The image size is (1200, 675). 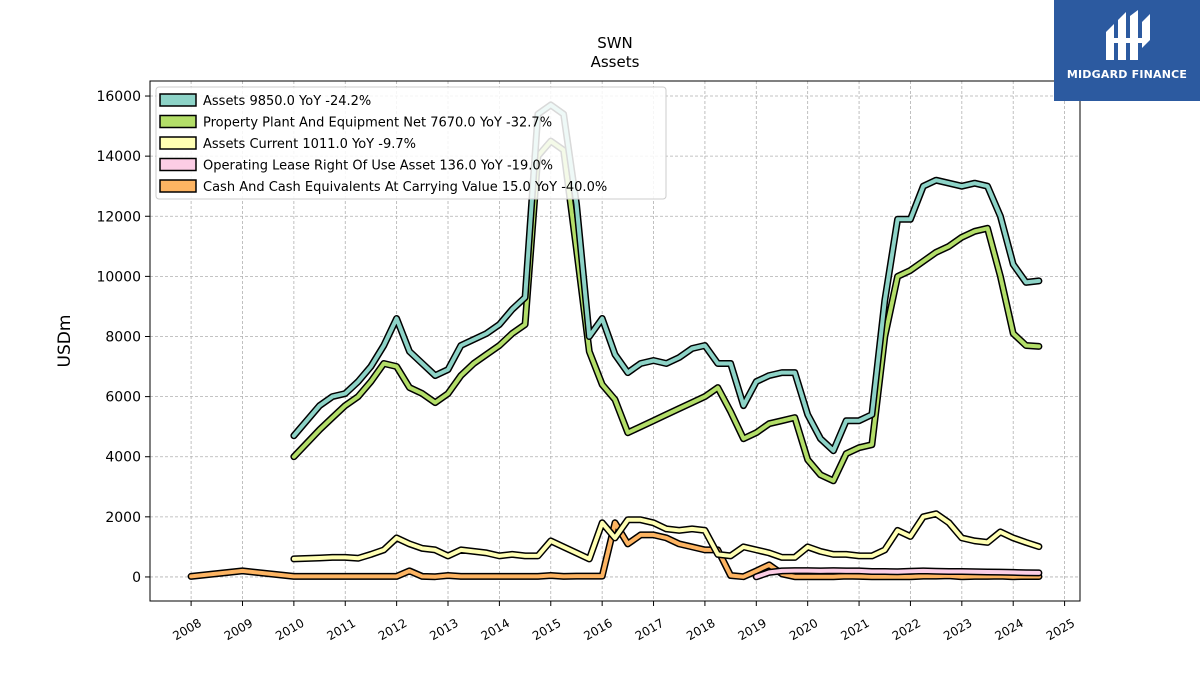 I want to click on x-tick-label: 2023, so click(x=957, y=629).